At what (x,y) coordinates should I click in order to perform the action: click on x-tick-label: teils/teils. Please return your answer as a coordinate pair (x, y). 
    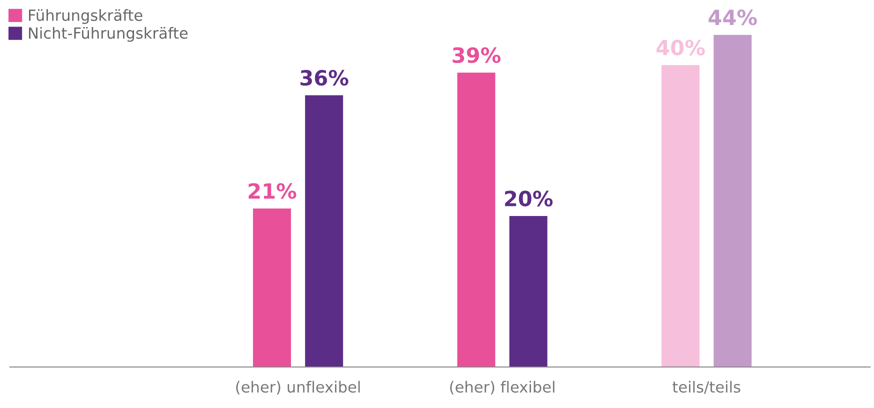
    Looking at the image, I should click on (706, 387).